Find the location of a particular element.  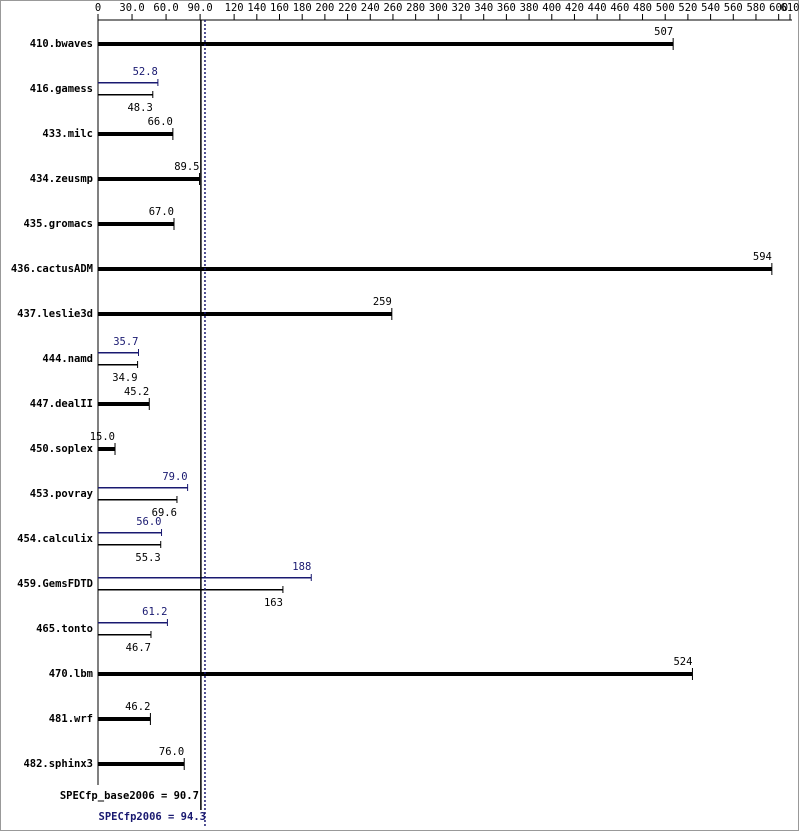

category-label: 410.bwaves is located at coordinates (61, 44).